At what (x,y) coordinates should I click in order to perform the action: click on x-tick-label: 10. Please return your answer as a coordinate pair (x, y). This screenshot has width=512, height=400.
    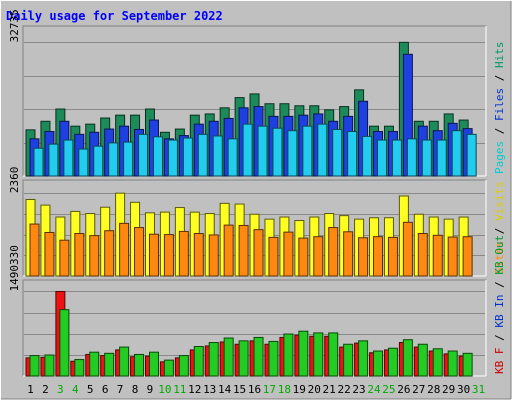
    Looking at the image, I should click on (164, 389).